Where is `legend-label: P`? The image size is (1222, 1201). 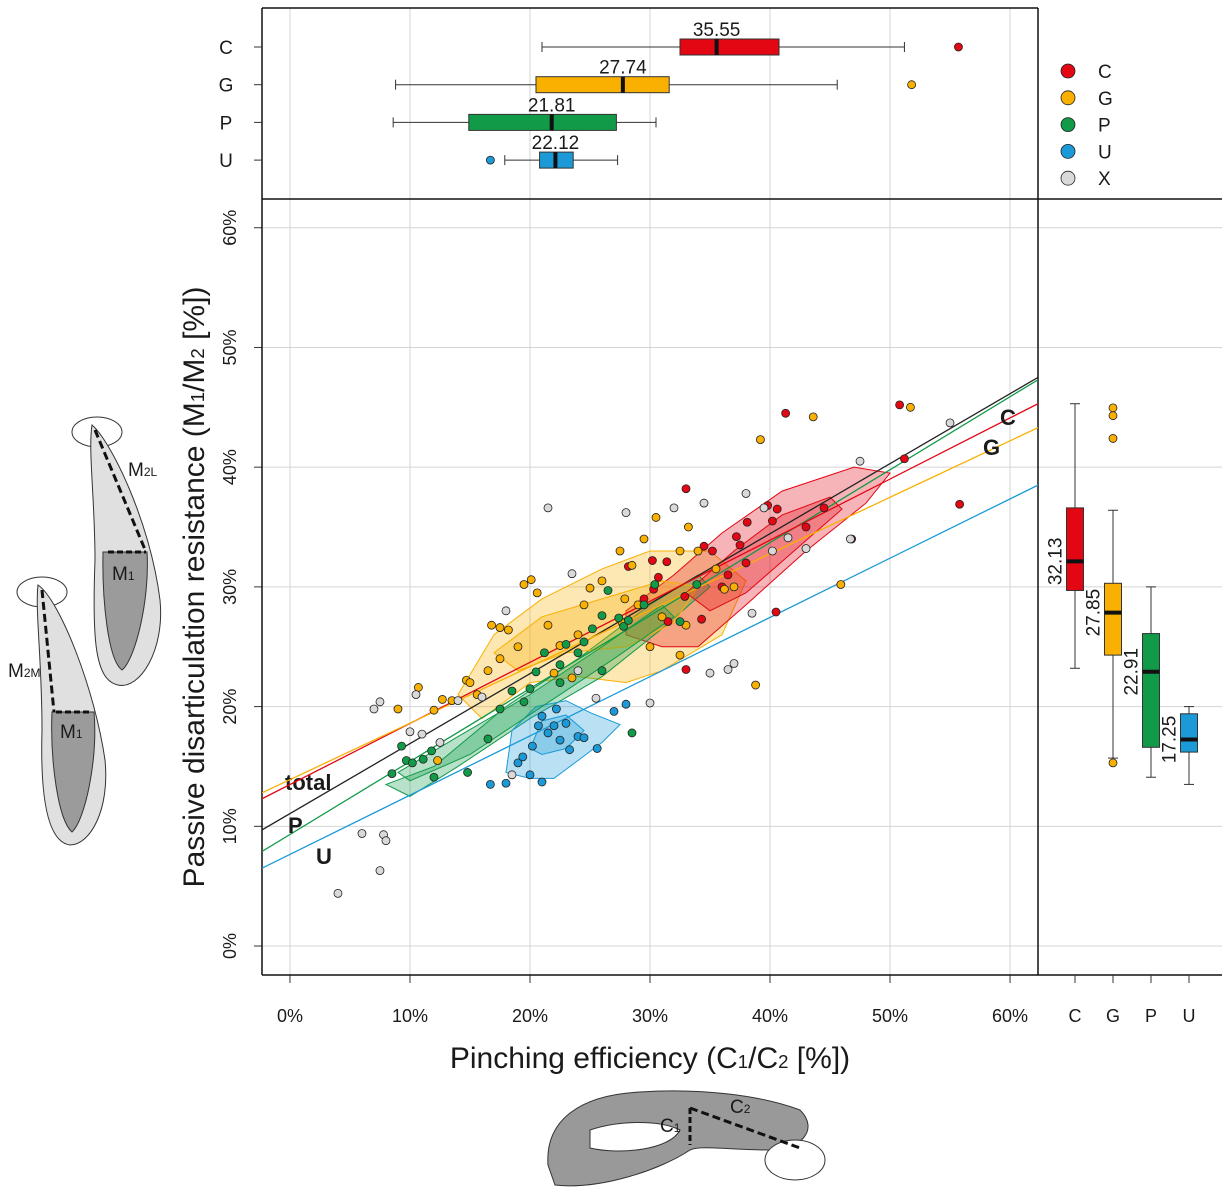 legend-label: P is located at coordinates (1104, 126).